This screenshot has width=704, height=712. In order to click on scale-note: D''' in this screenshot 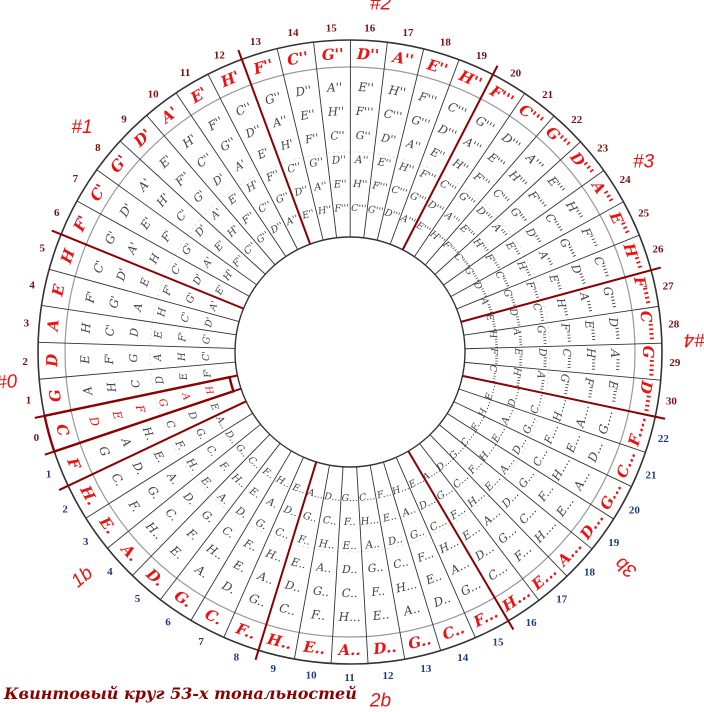, I will do `click(391, 214)`.